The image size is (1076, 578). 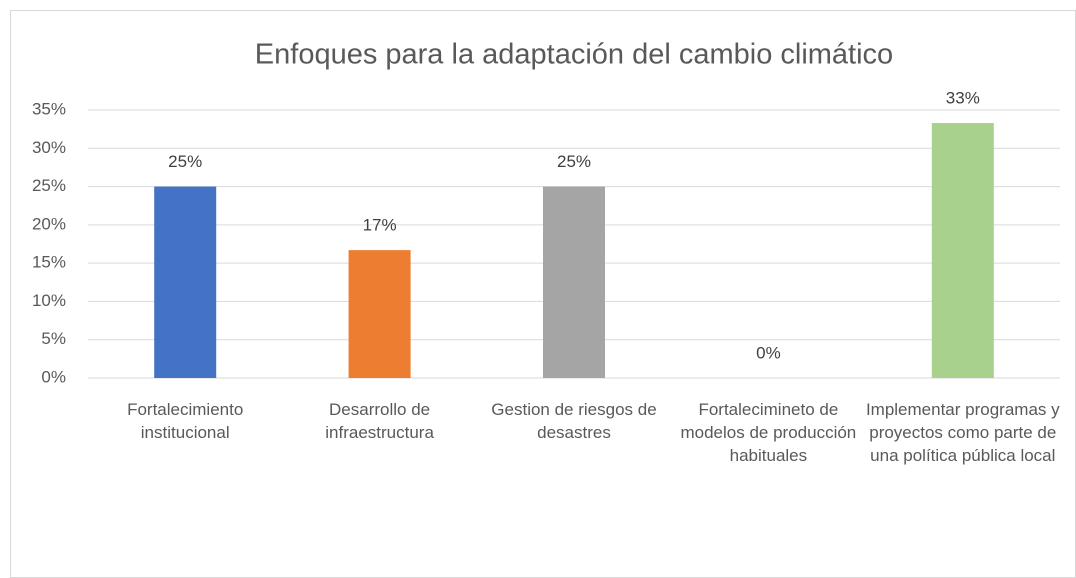 I want to click on y-tick-label: 15%, so click(x=49, y=262).